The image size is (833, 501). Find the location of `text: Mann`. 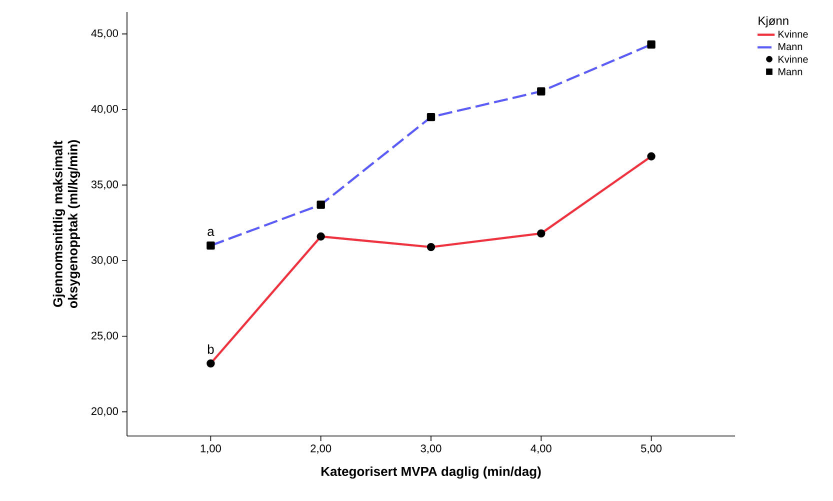

text: Mann is located at coordinates (790, 72).